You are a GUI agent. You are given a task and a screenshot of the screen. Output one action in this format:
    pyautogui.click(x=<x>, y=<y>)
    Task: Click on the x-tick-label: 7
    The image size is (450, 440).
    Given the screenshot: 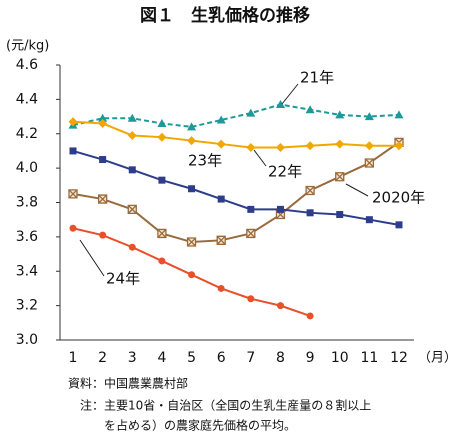 What is the action you would take?
    pyautogui.click(x=250, y=358)
    